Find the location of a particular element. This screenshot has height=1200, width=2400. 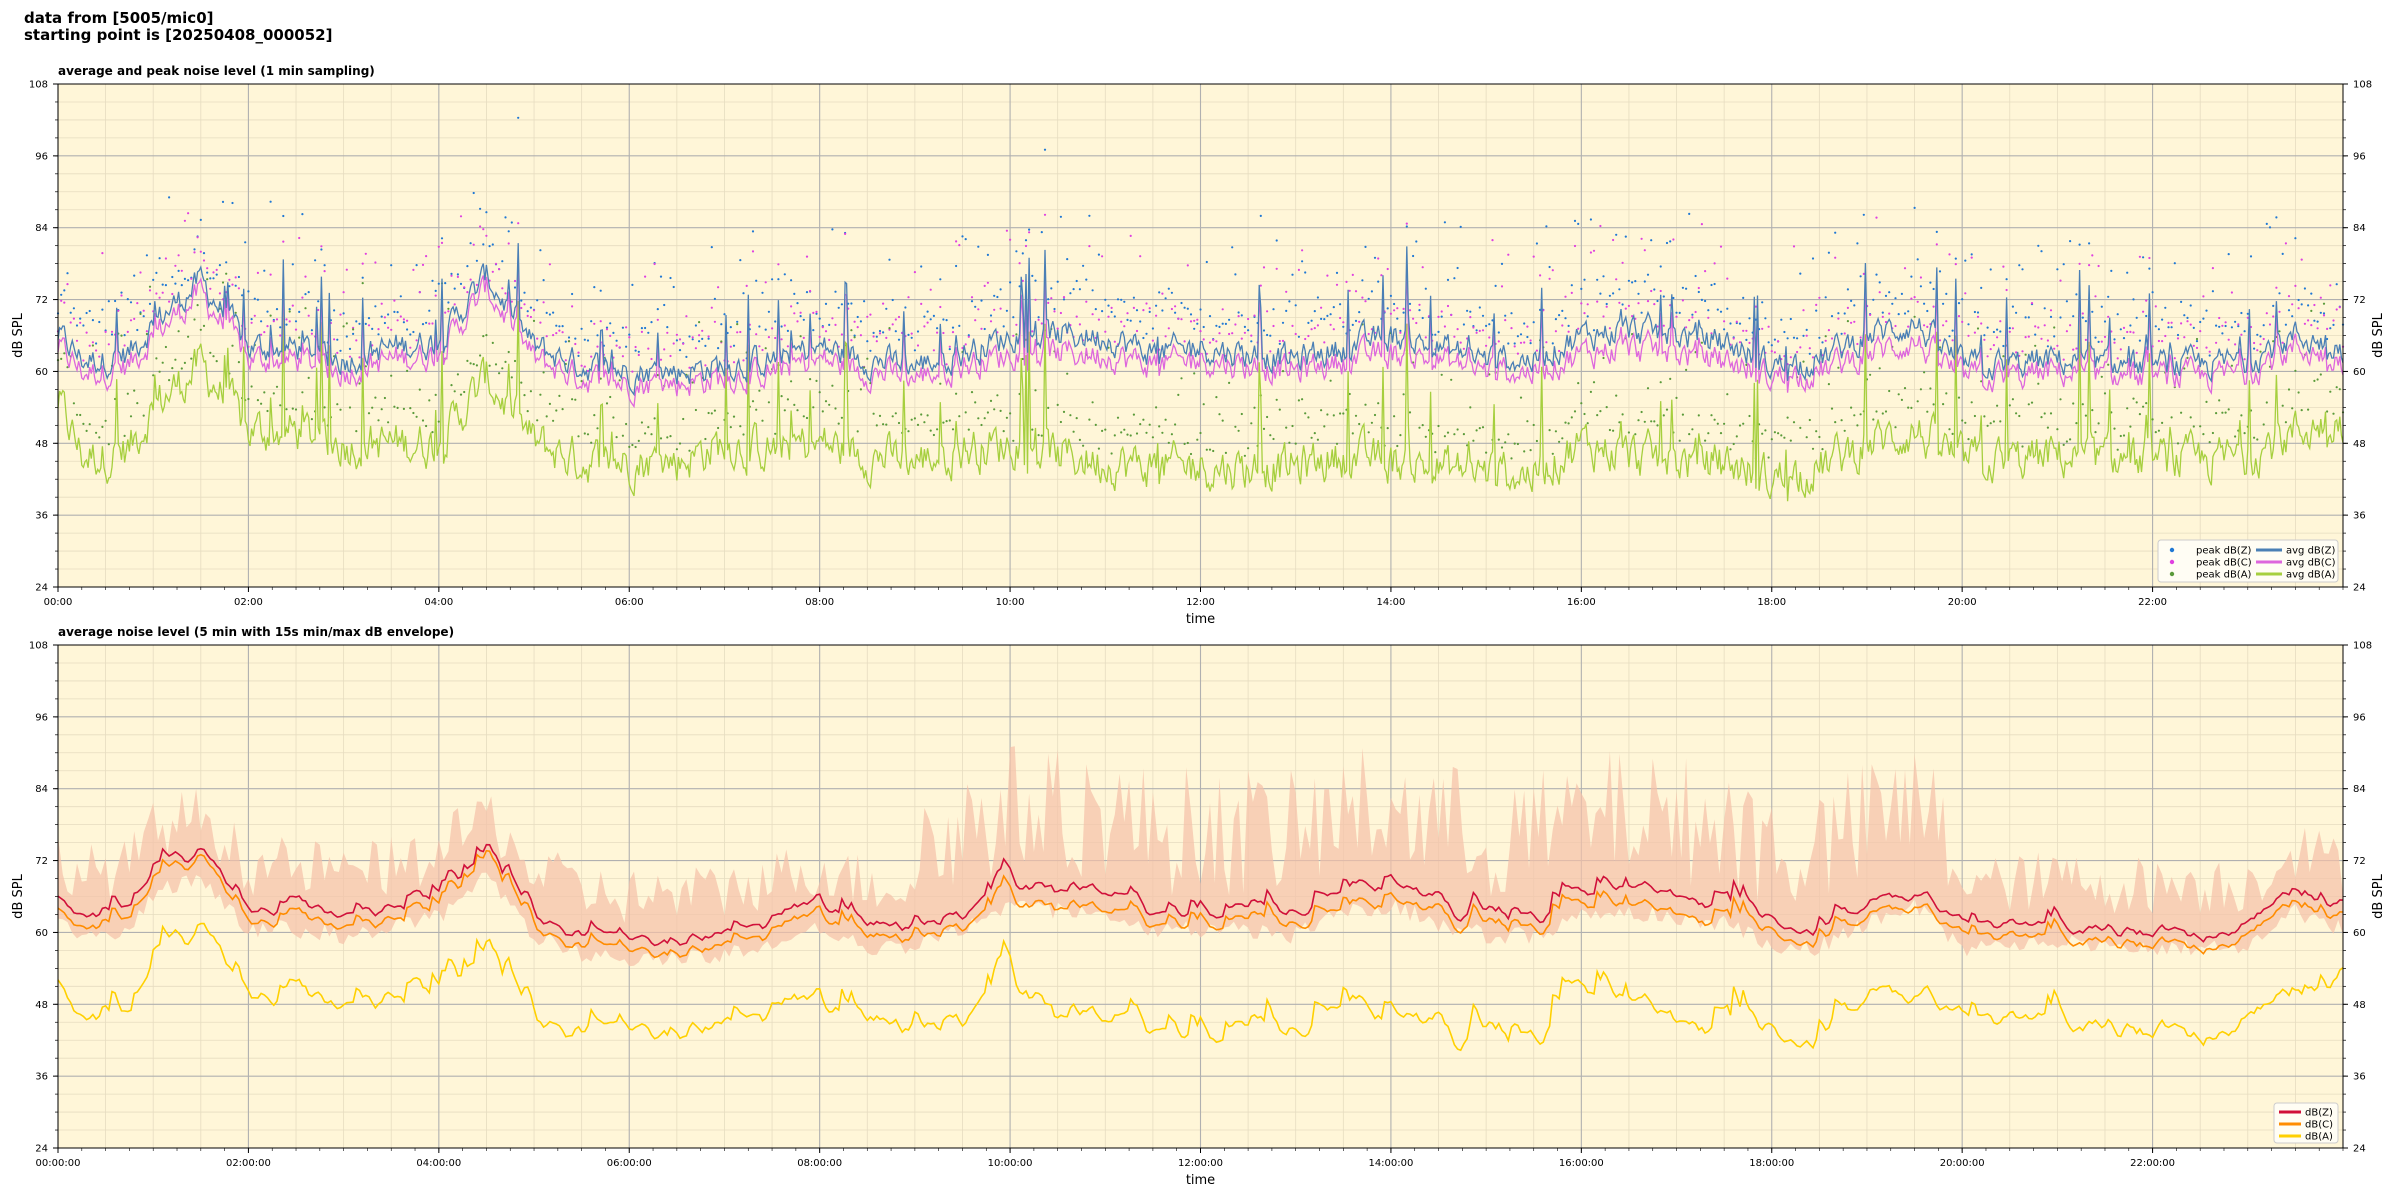

y-tick-label-right: 24 is located at coordinates (2359, 1149).